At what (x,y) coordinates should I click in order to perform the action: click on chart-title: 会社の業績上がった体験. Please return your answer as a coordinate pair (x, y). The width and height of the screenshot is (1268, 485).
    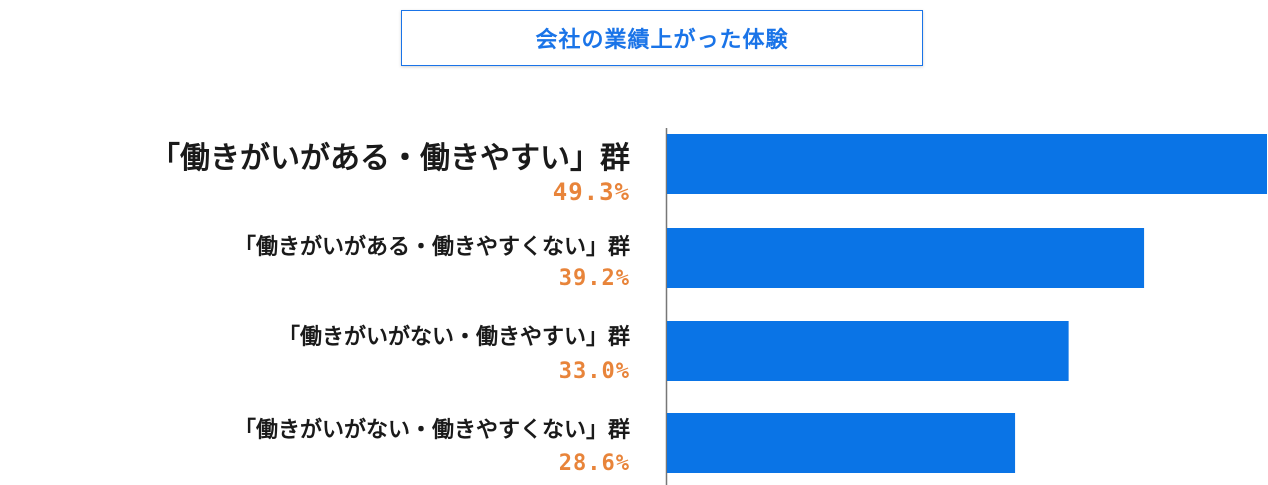
    Looking at the image, I should click on (662, 40).